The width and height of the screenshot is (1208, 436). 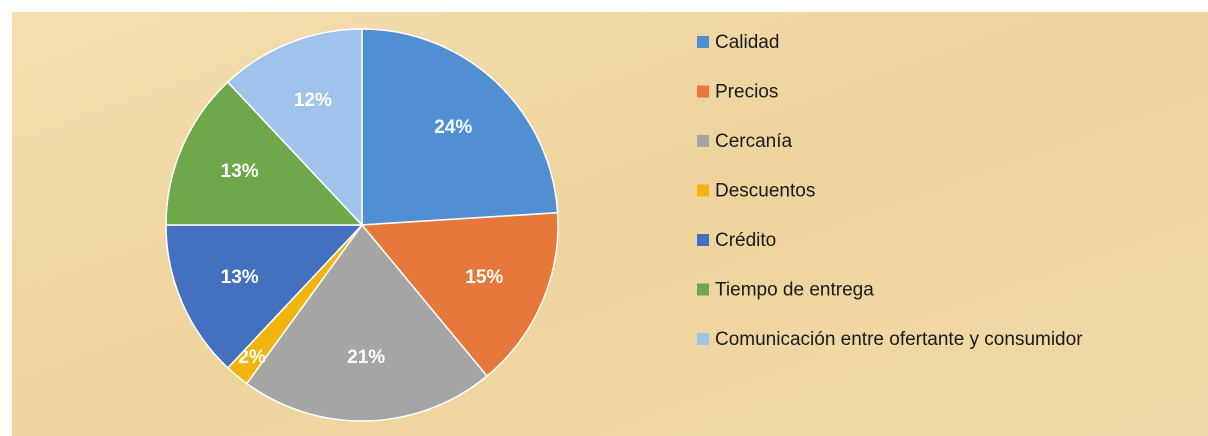 I want to click on data-label: 2%, so click(x=252, y=357).